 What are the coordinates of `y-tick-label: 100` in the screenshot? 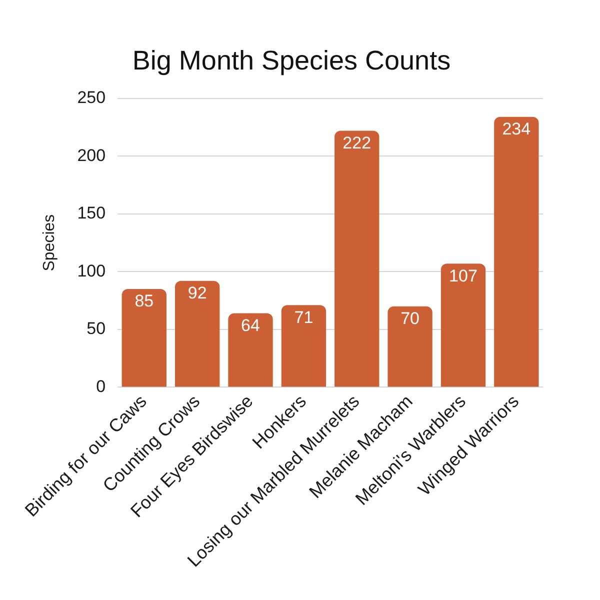 It's located at (91, 270).